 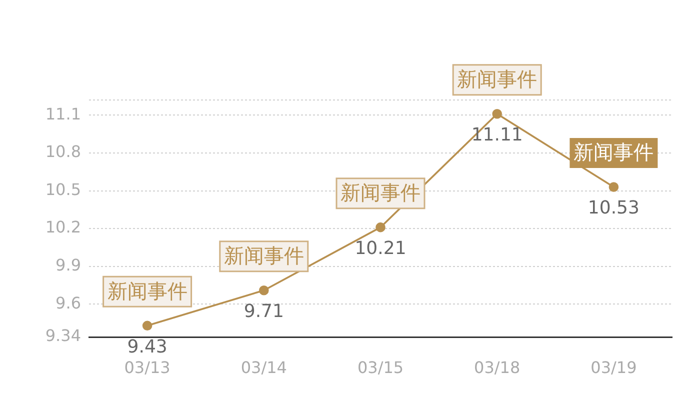 I want to click on y-tick-label: 9.34, so click(x=63, y=336).